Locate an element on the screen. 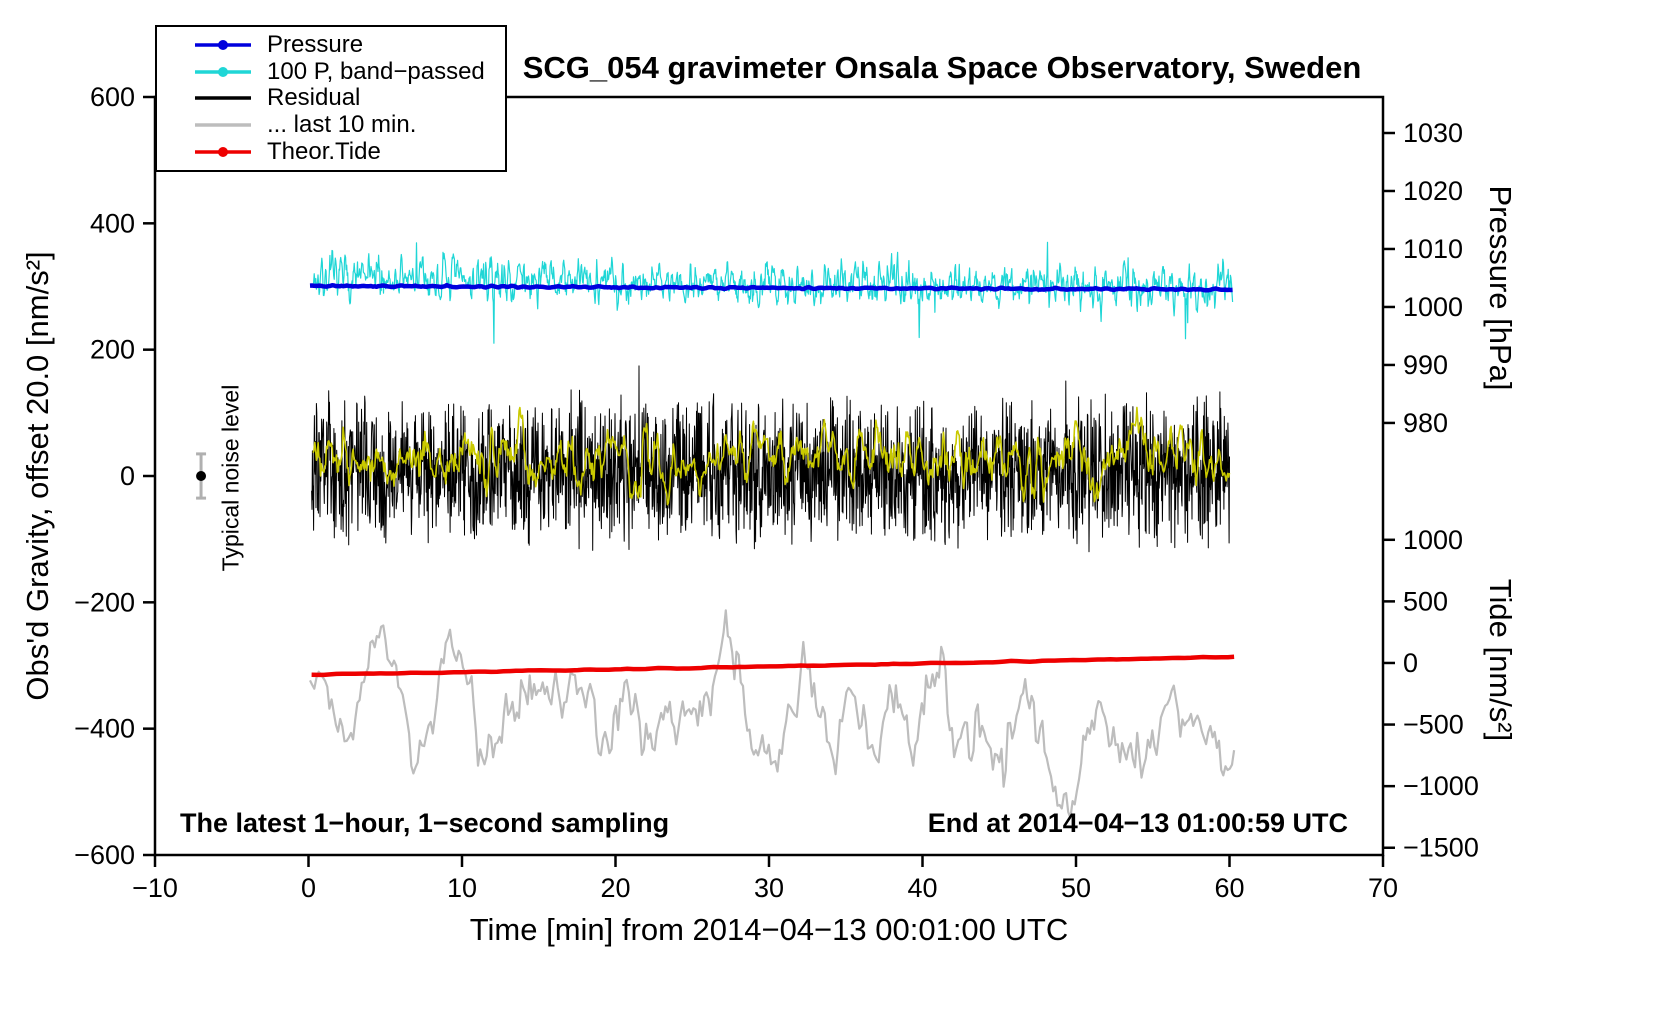 This screenshot has width=1660, height=1020. end-time-note: End at 2014−04−13 01:00:59 UTC is located at coordinates (1137, 823).